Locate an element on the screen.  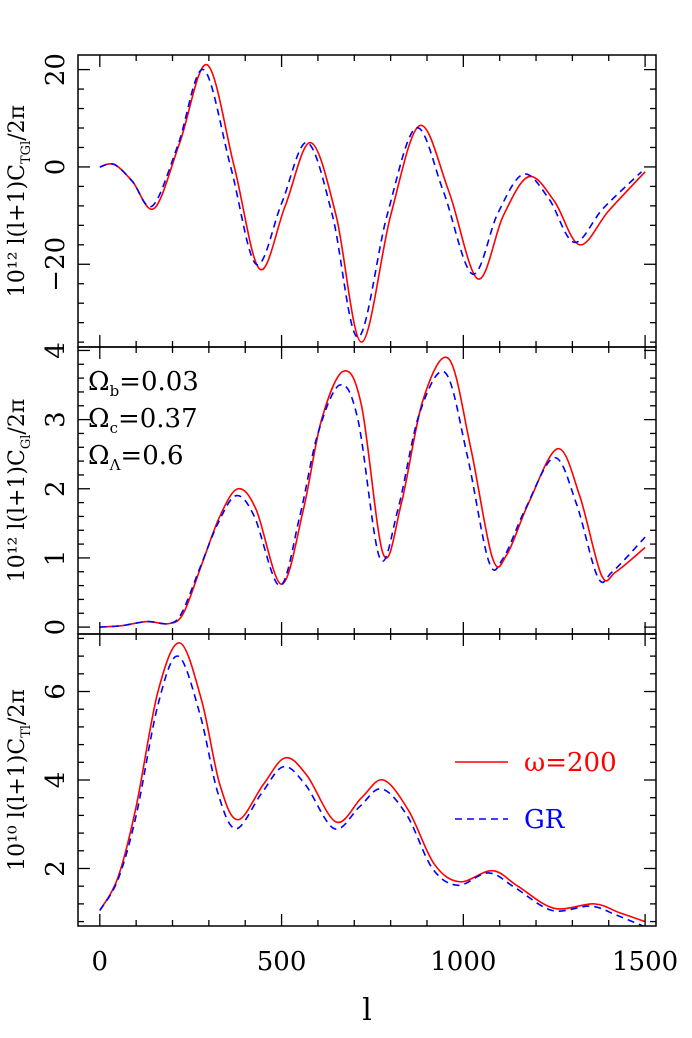
x-tick-label: 1500 is located at coordinates (645, 962).